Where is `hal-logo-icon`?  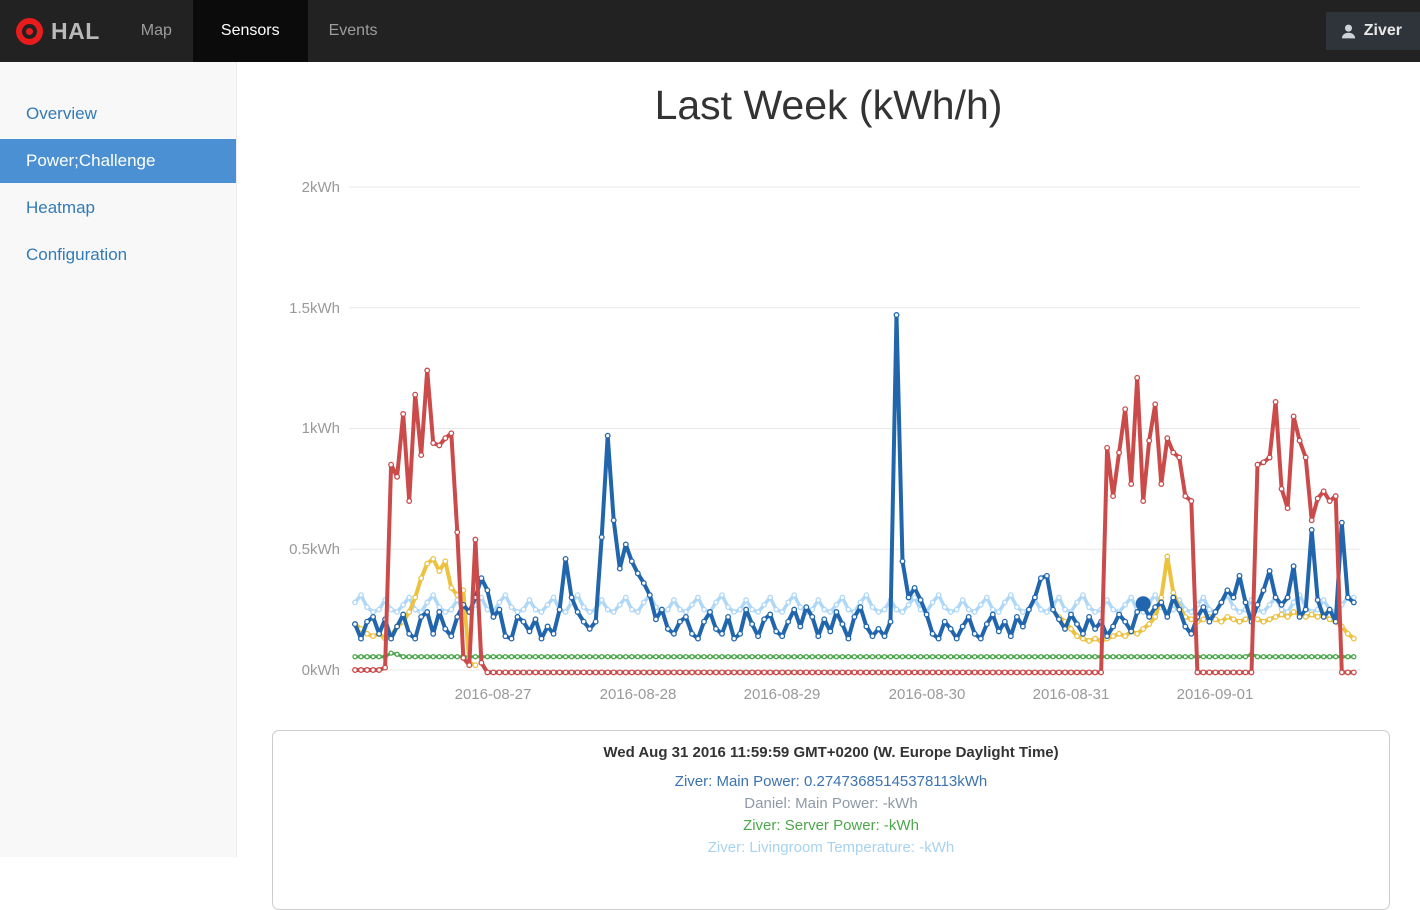 hal-logo-icon is located at coordinates (29, 31).